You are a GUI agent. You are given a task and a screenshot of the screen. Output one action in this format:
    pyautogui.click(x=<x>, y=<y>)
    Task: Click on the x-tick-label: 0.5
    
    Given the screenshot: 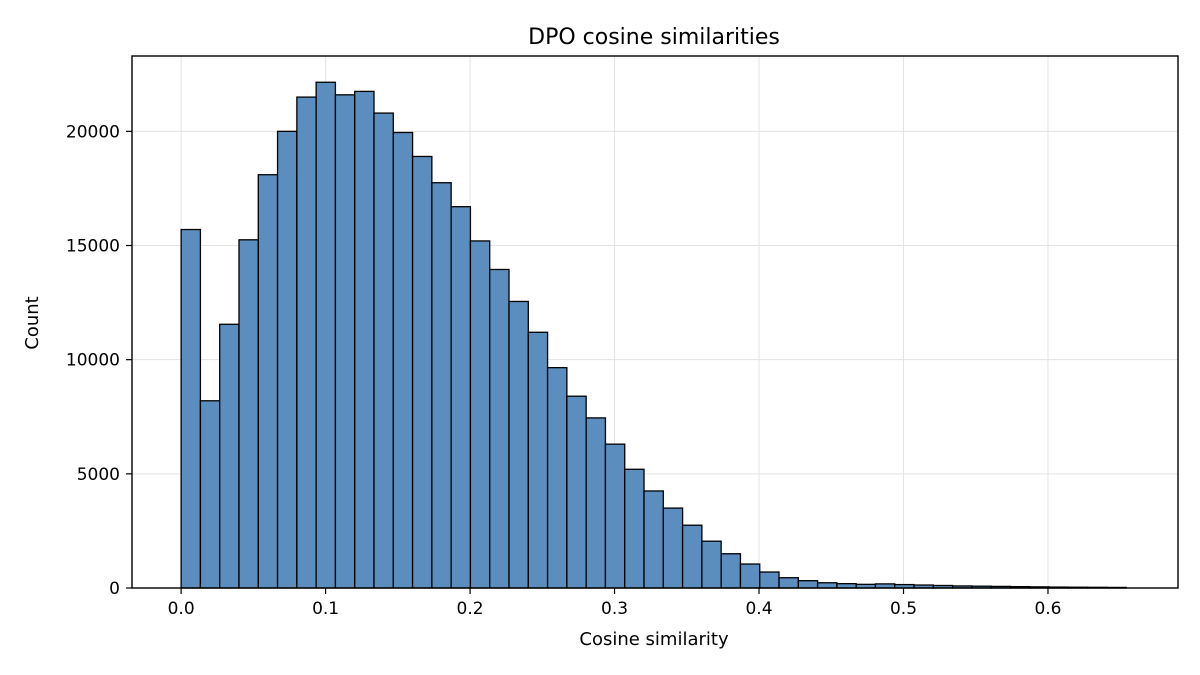 What is the action you would take?
    pyautogui.click(x=903, y=609)
    